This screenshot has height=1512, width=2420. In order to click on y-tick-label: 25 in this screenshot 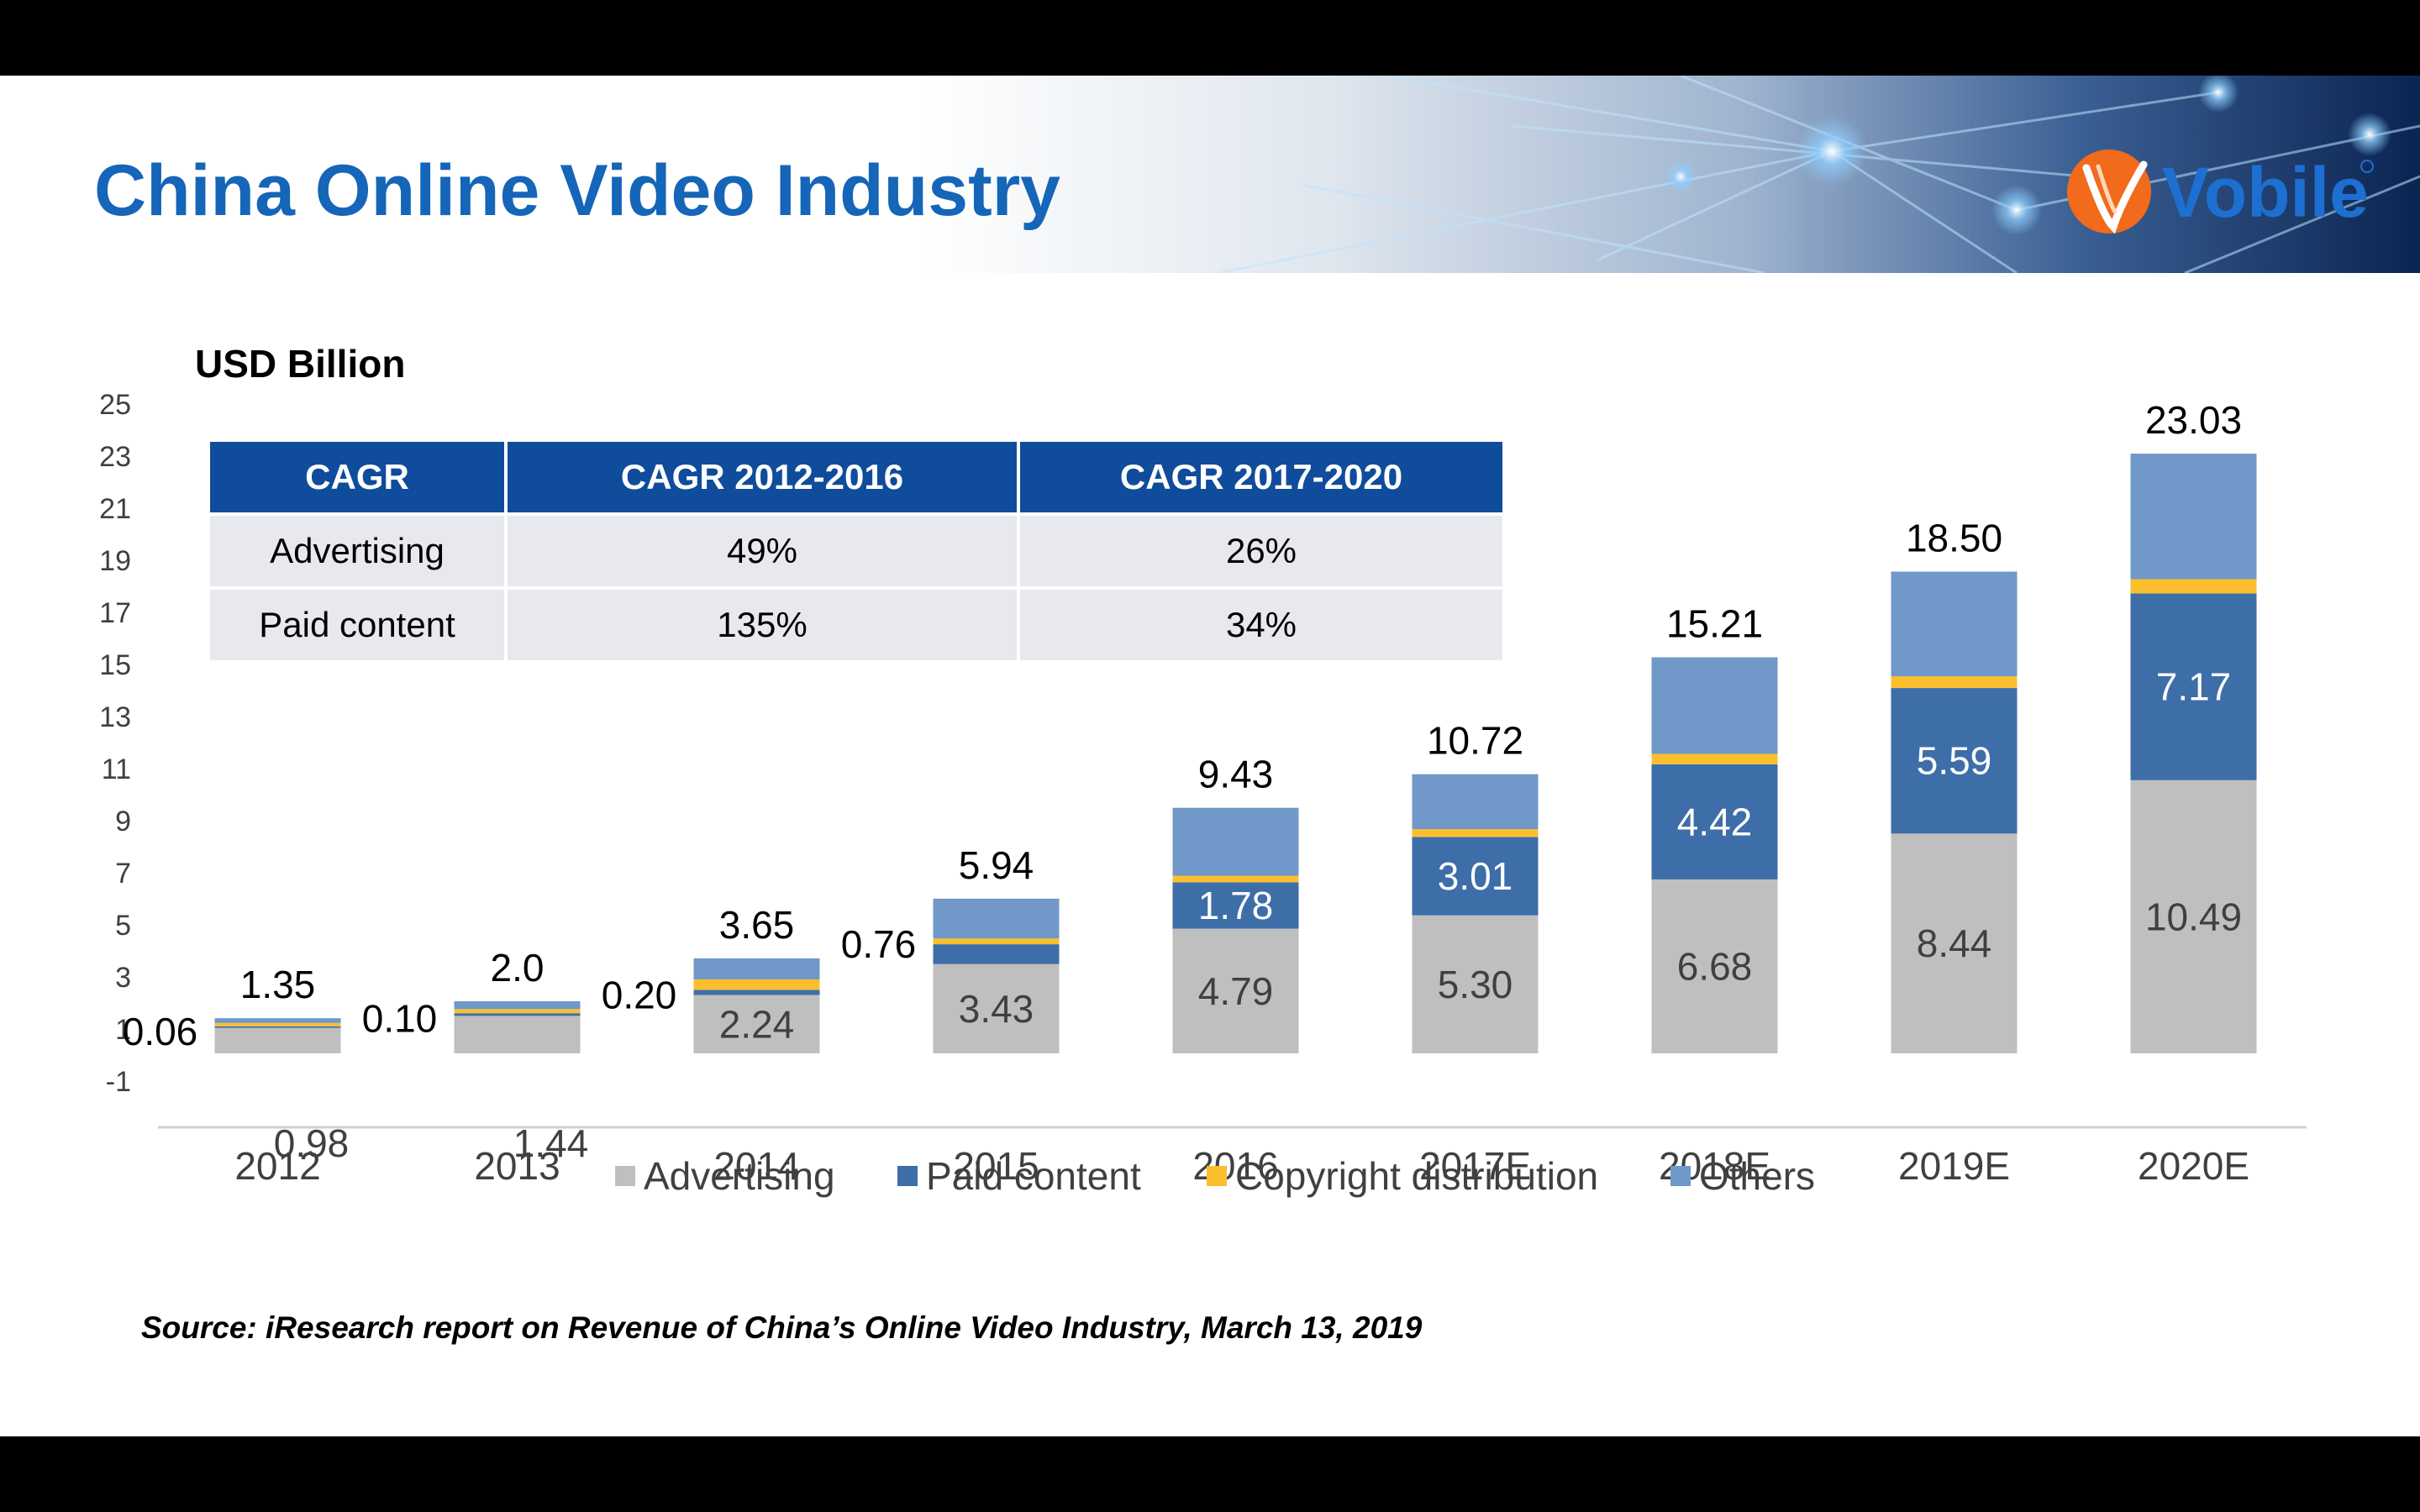, I will do `click(115, 405)`.